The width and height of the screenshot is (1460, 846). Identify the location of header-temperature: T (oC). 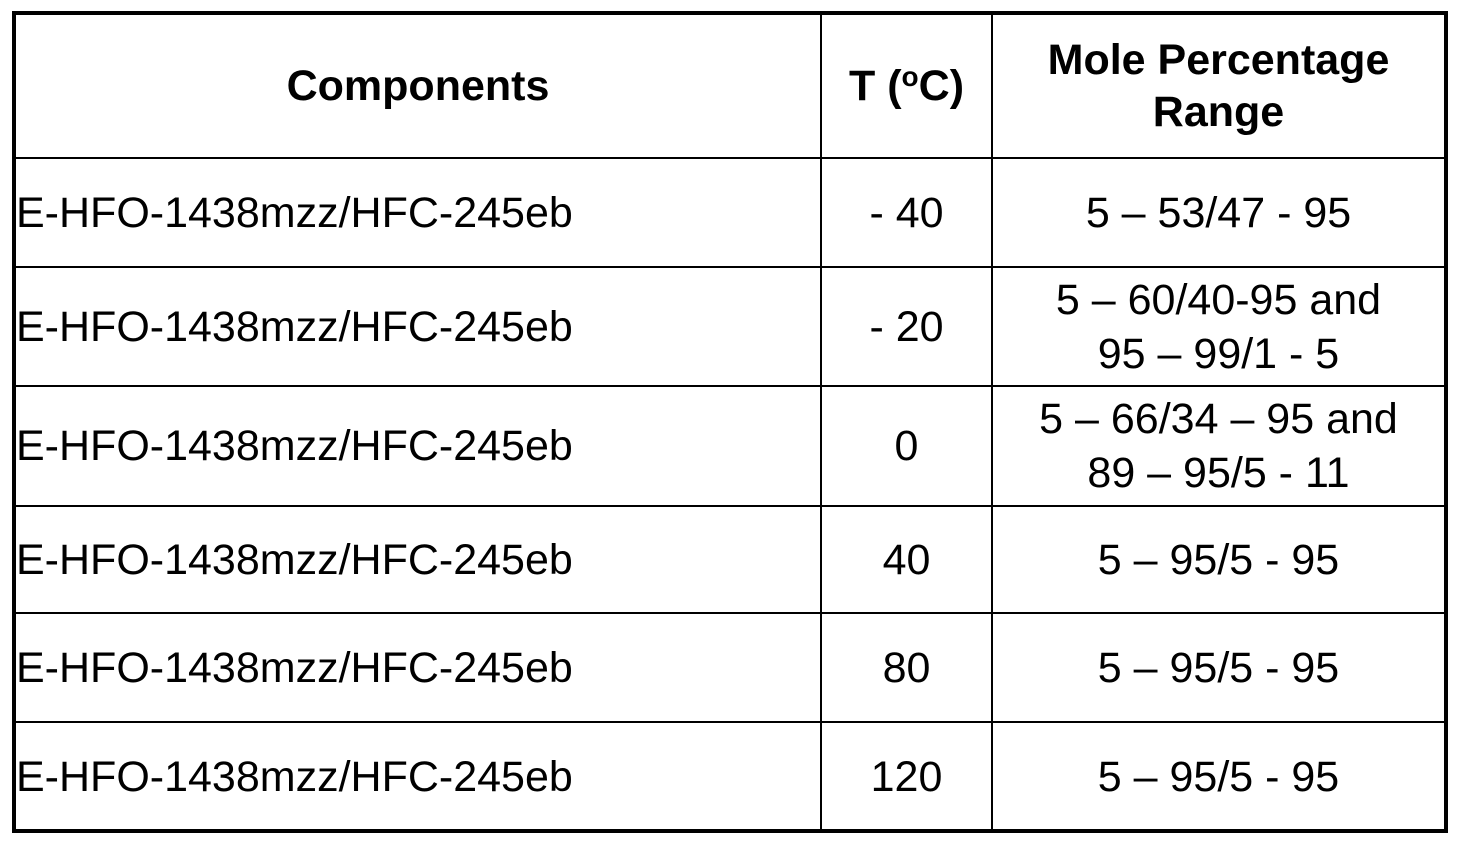
(906, 87).